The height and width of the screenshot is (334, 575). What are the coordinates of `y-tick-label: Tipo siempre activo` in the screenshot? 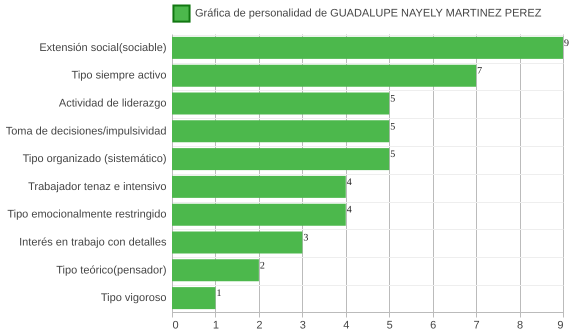 It's located at (119, 76).